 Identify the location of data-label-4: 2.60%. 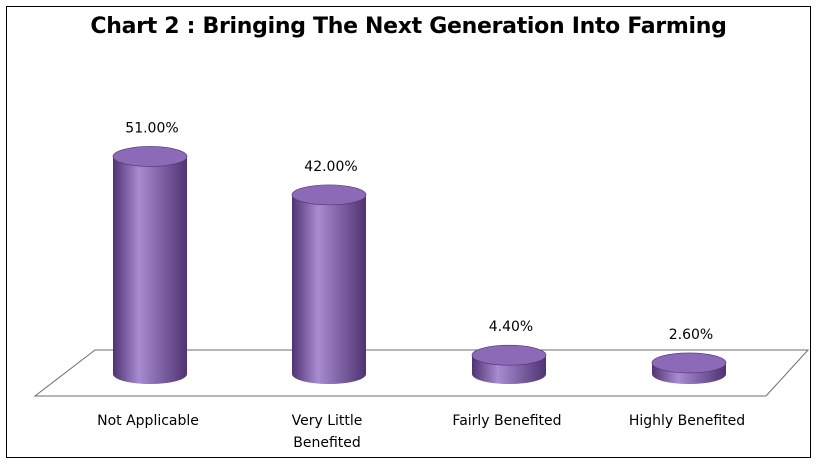
(691, 335).